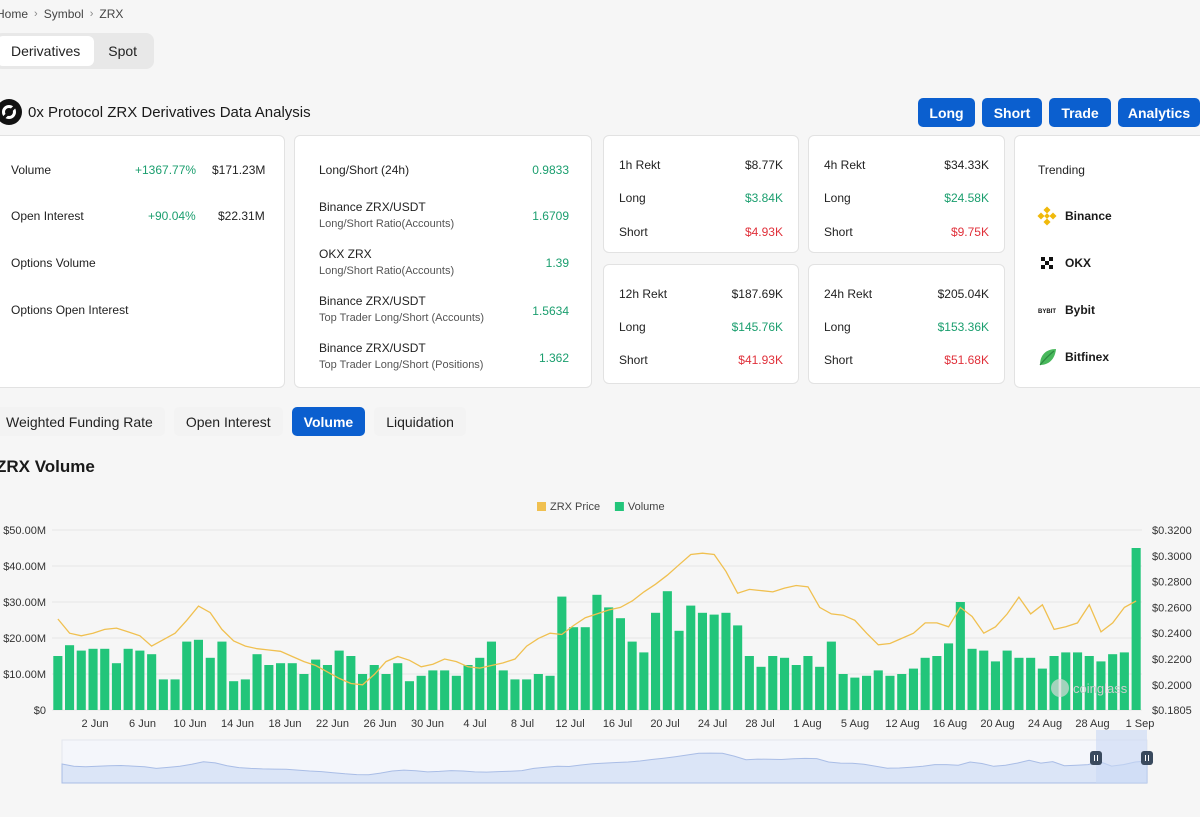  What do you see at coordinates (1074, 216) in the screenshot?
I see `trending-item-binance: Binance` at bounding box center [1074, 216].